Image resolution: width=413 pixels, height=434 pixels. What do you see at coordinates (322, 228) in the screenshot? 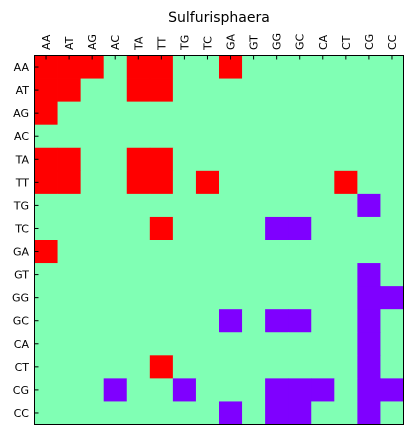
I see `heatmap-cell-TC-CA` at bounding box center [322, 228].